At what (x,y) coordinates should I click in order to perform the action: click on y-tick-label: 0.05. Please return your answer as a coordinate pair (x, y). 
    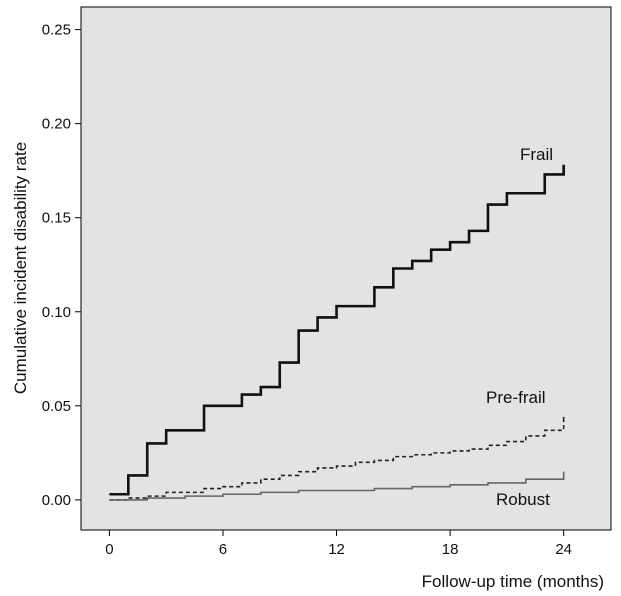
    Looking at the image, I should click on (56, 406).